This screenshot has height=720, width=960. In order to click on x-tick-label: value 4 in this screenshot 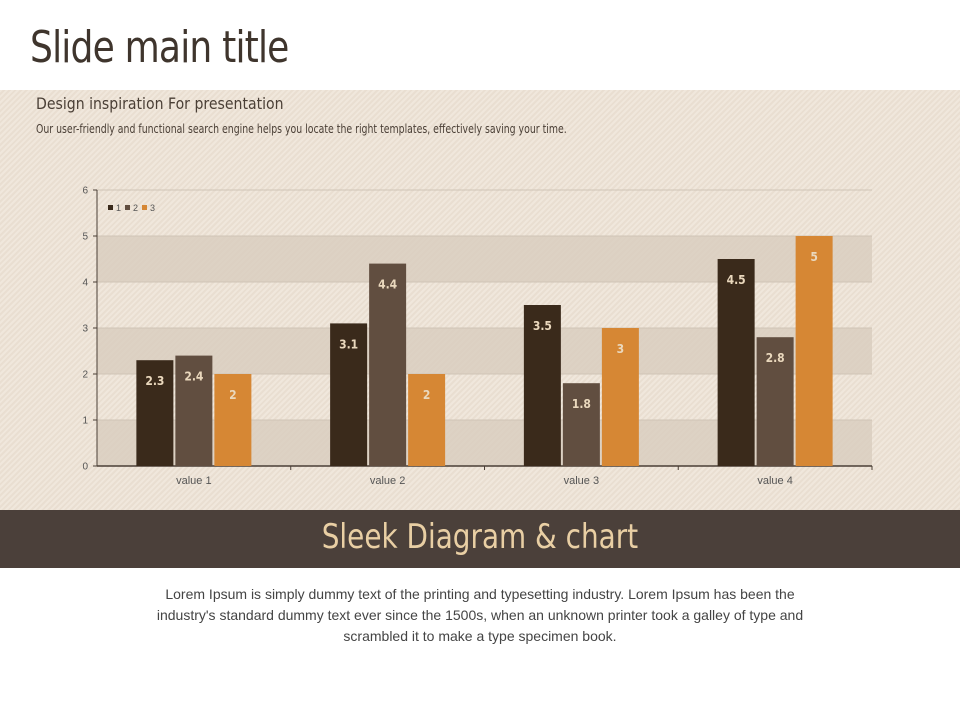, I will do `click(774, 481)`.